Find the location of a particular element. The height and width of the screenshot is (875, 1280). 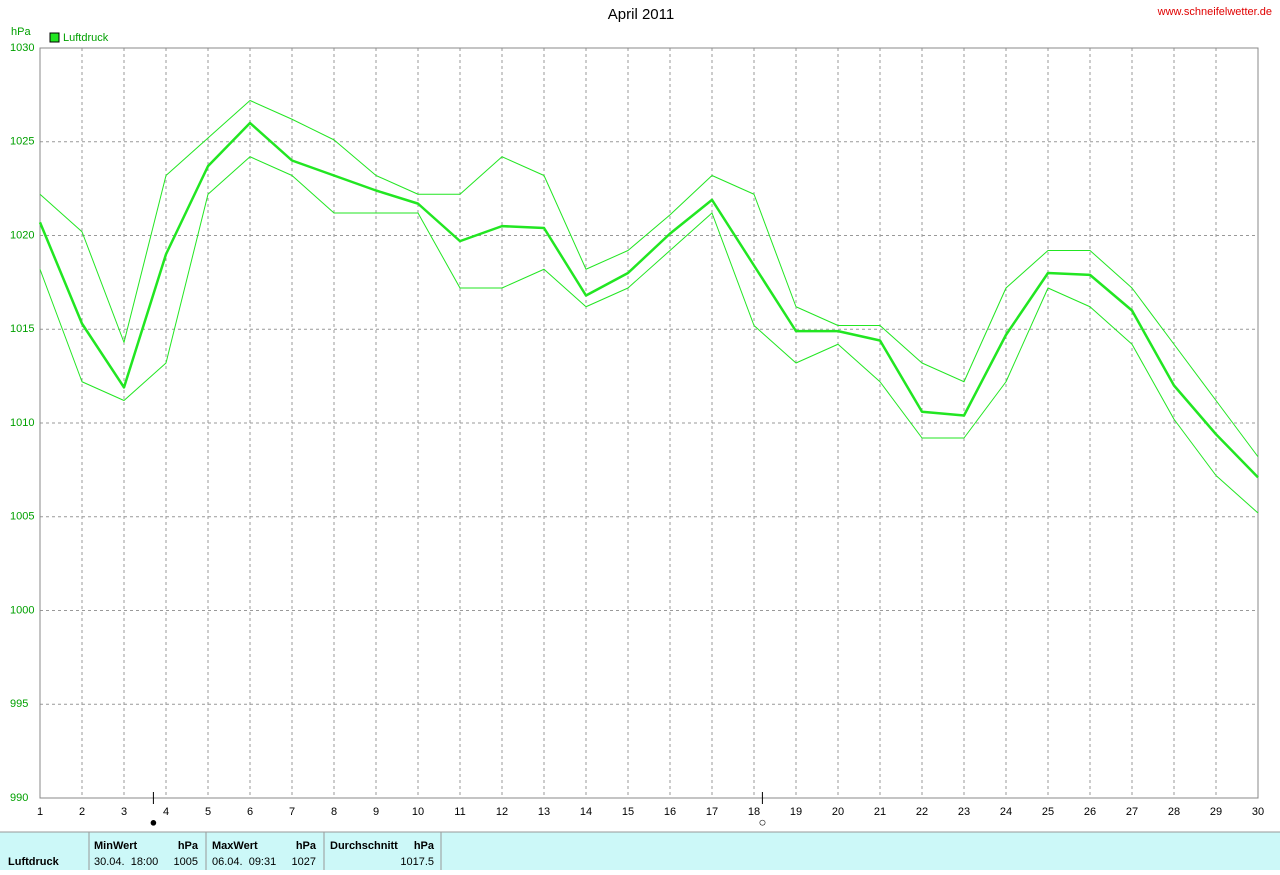

x-tick-label: 19 is located at coordinates (796, 812).